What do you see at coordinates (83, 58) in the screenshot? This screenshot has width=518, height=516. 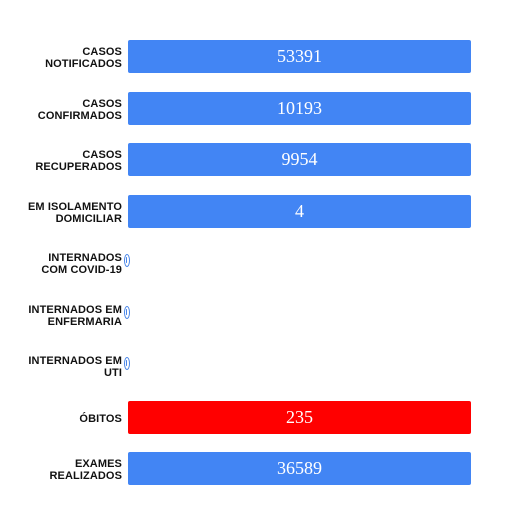 I see `category-label: CASOS NOTIFICADOS` at bounding box center [83, 58].